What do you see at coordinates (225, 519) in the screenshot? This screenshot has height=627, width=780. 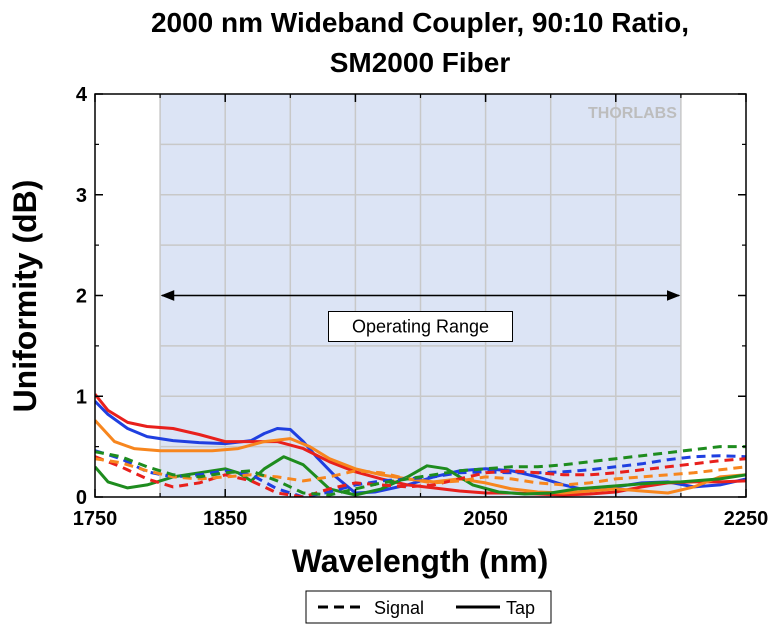 I see `x-tick-label: 1850` at bounding box center [225, 519].